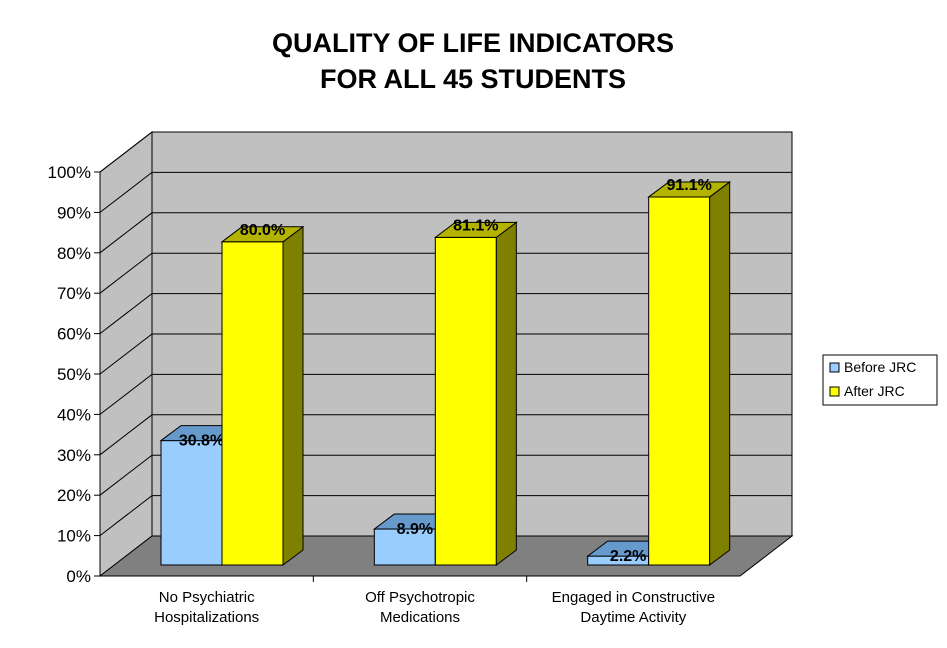 The image size is (947, 648). I want to click on legend-swatch-after, so click(834, 391).